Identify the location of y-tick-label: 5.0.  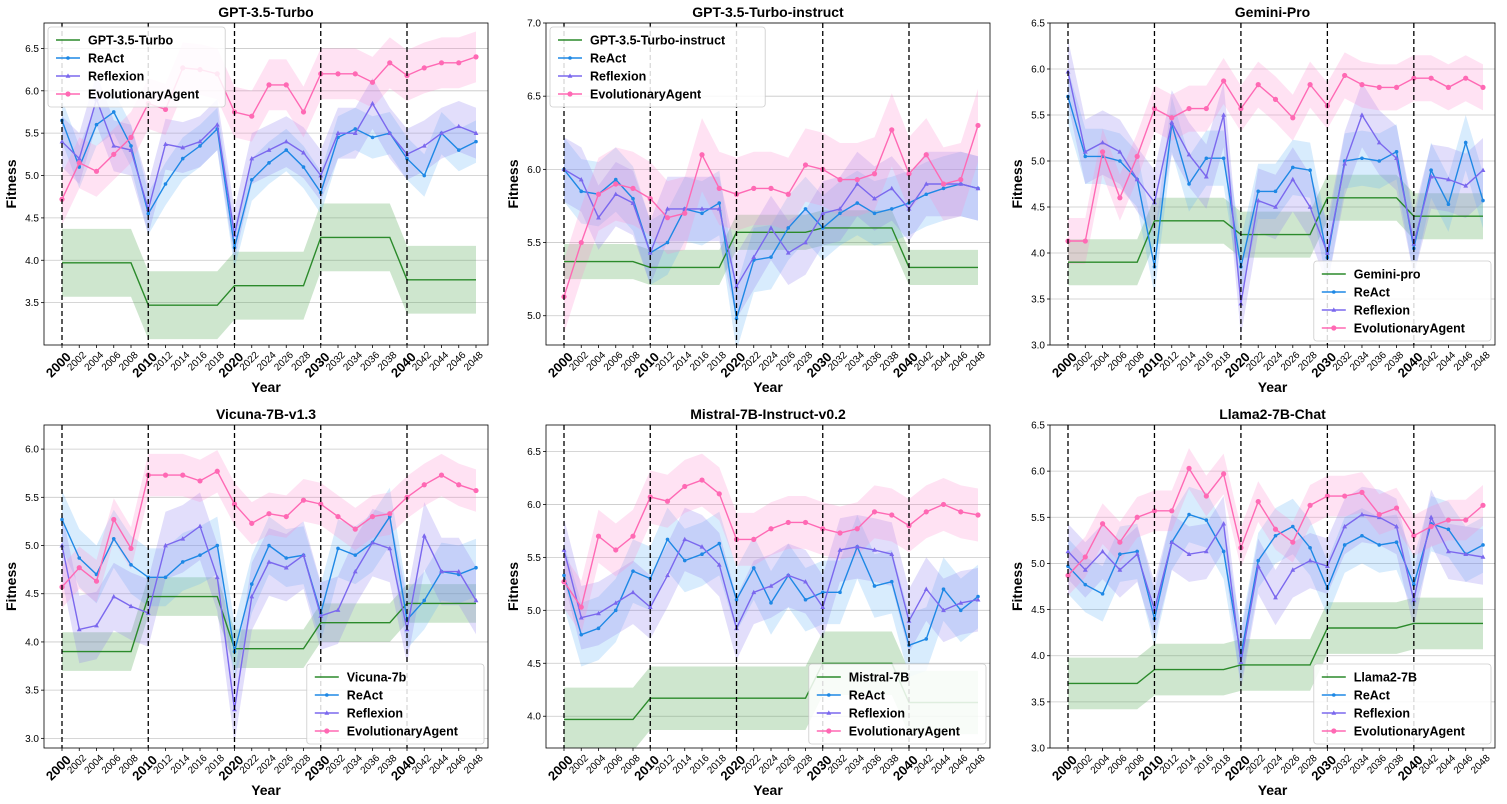
(32, 546).